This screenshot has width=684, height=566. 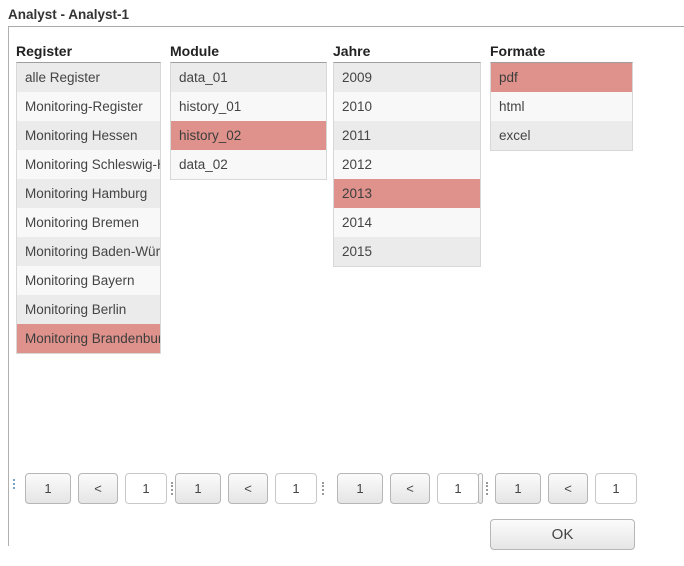 I want to click on module-list: data_01 history_01 history_02 data_02, so click(x=248, y=121).